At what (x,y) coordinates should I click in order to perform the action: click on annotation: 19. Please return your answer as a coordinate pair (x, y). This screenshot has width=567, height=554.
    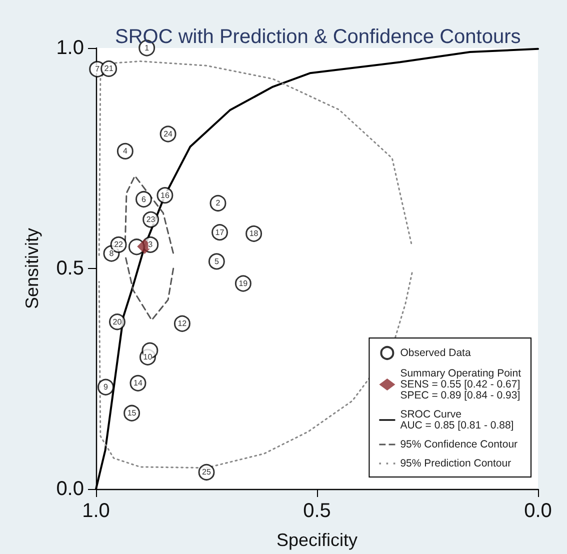
    Looking at the image, I should click on (243, 283).